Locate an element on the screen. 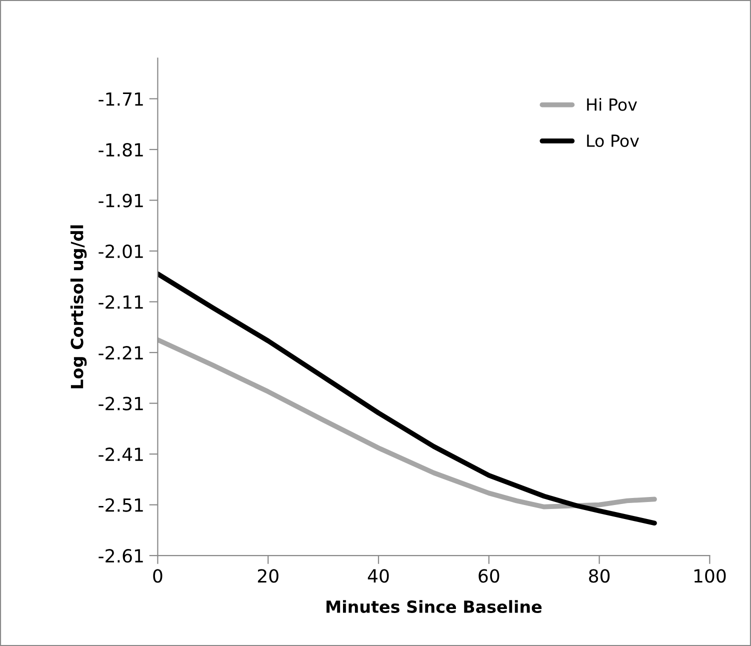 This screenshot has width=751, height=646. x-tick-label: 80 is located at coordinates (599, 576).